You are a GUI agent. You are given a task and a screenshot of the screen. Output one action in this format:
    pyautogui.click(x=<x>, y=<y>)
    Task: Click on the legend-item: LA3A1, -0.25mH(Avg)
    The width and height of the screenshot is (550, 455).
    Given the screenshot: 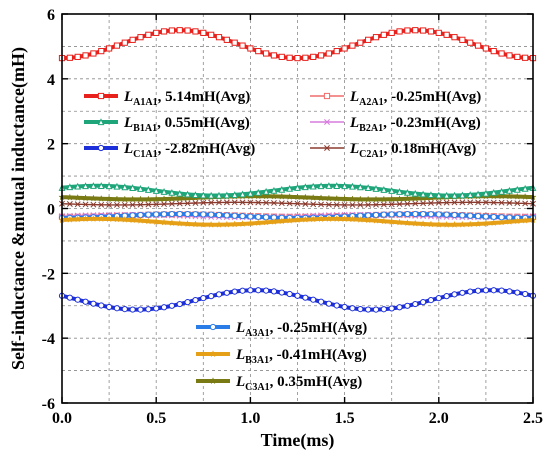 What is the action you would take?
    pyautogui.click(x=281, y=329)
    